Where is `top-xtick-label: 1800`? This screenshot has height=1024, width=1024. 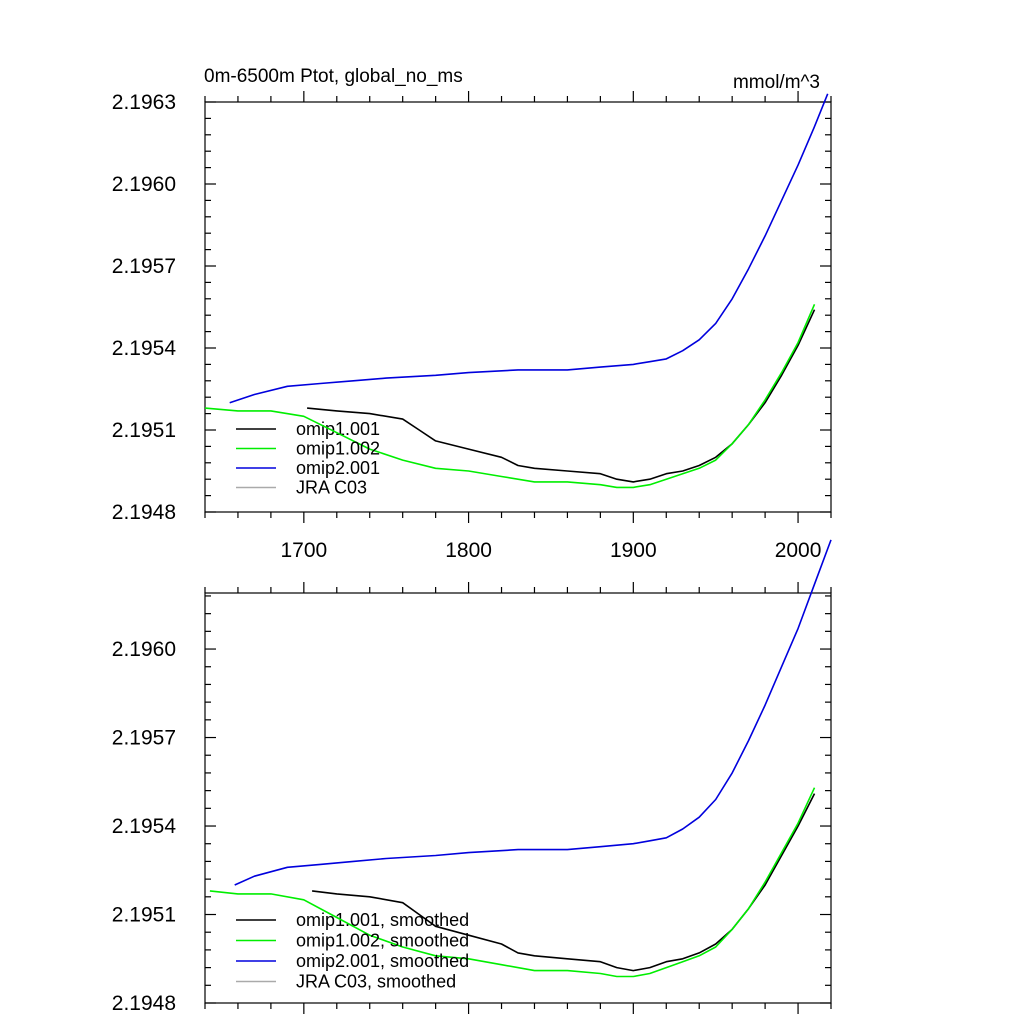
top-xtick-label: 1800 is located at coordinates (468, 550).